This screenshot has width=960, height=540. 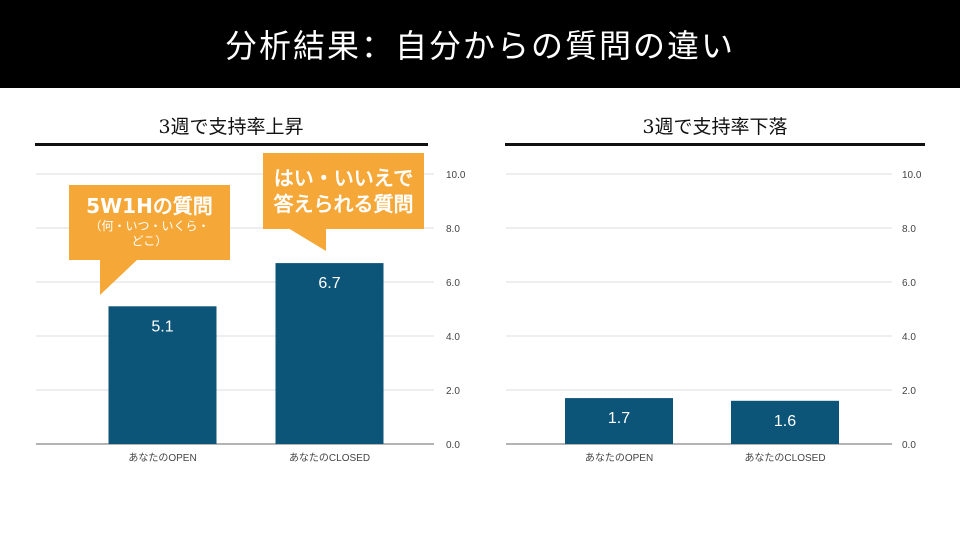 What do you see at coordinates (231, 144) in the screenshot?
I see `title-rule-left` at bounding box center [231, 144].